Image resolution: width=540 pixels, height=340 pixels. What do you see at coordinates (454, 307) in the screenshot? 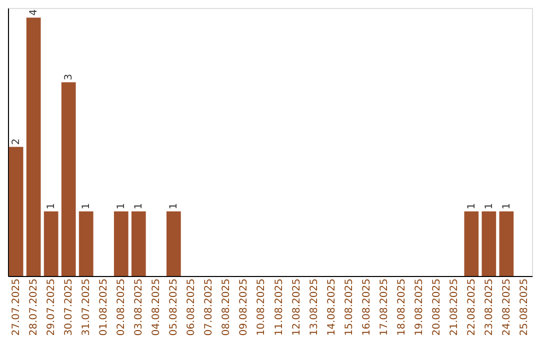
I see `x-tick-label: 21.08.2025` at bounding box center [454, 307].